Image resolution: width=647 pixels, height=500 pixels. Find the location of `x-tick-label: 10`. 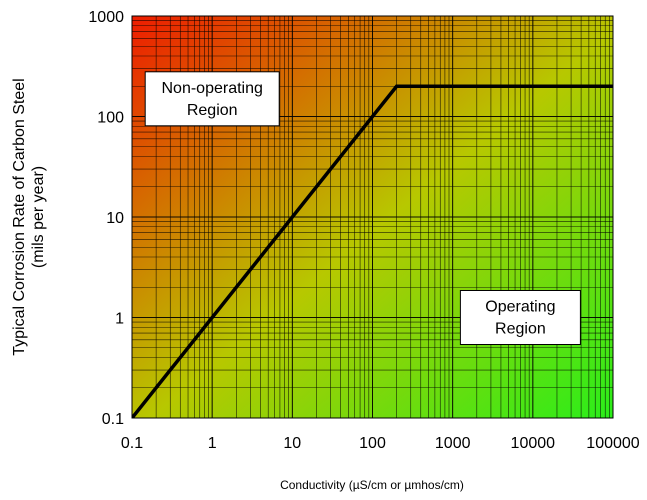

x-tick-label: 10 is located at coordinates (292, 443).